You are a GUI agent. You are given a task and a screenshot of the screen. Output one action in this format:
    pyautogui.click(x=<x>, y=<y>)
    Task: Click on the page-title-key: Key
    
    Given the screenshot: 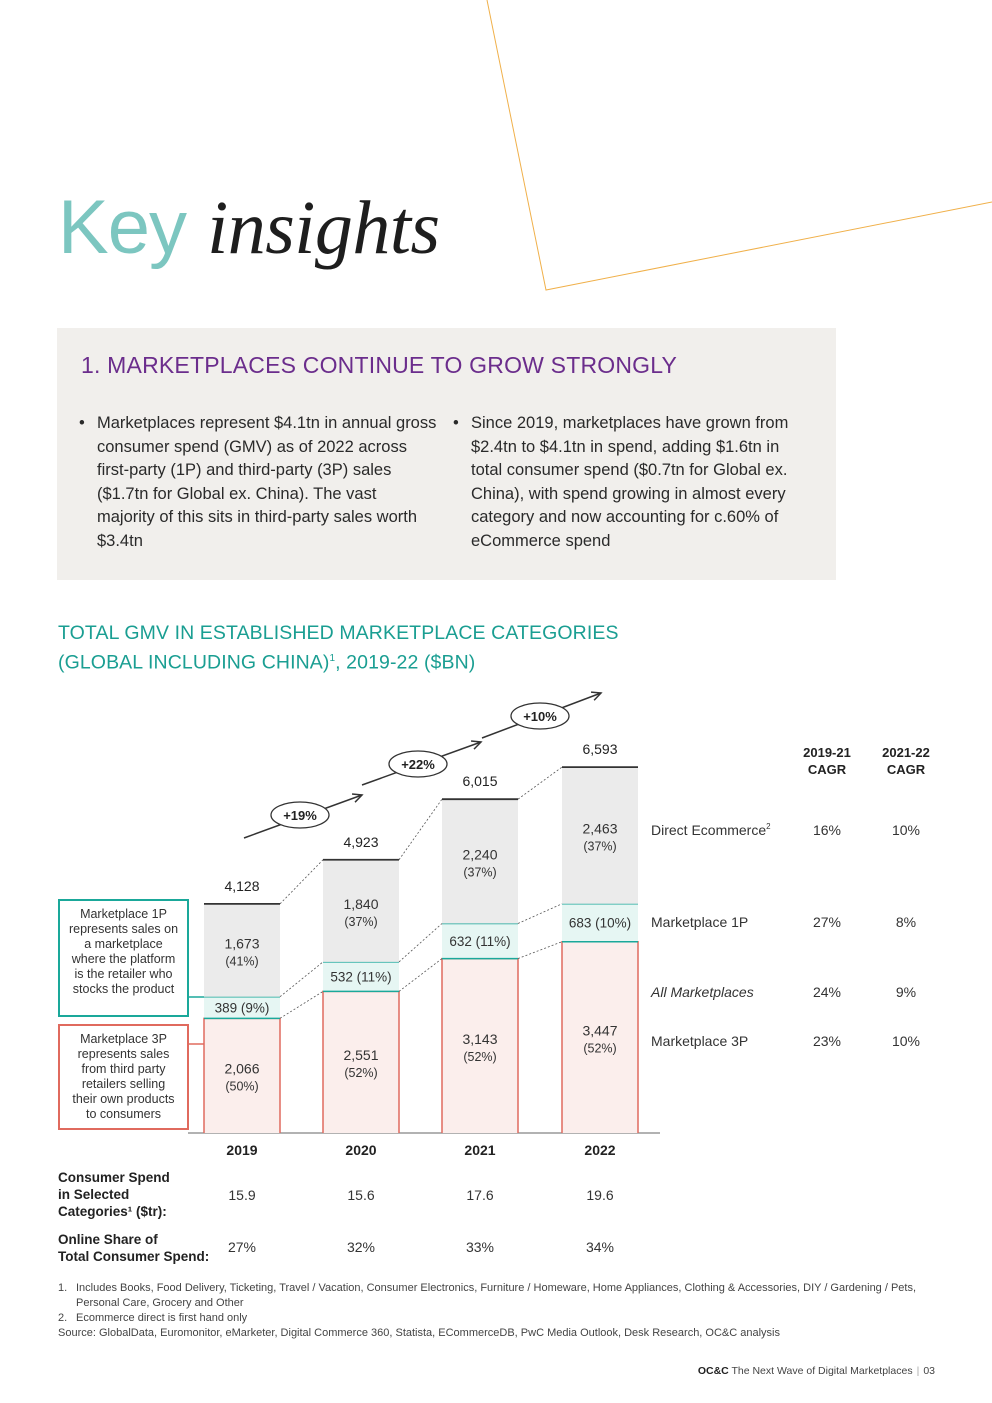 What is the action you would take?
    pyautogui.click(x=122, y=227)
    